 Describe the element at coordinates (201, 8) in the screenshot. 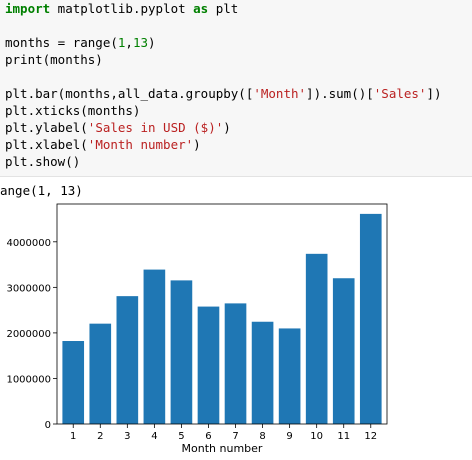

I see `code-token: as` at that location.